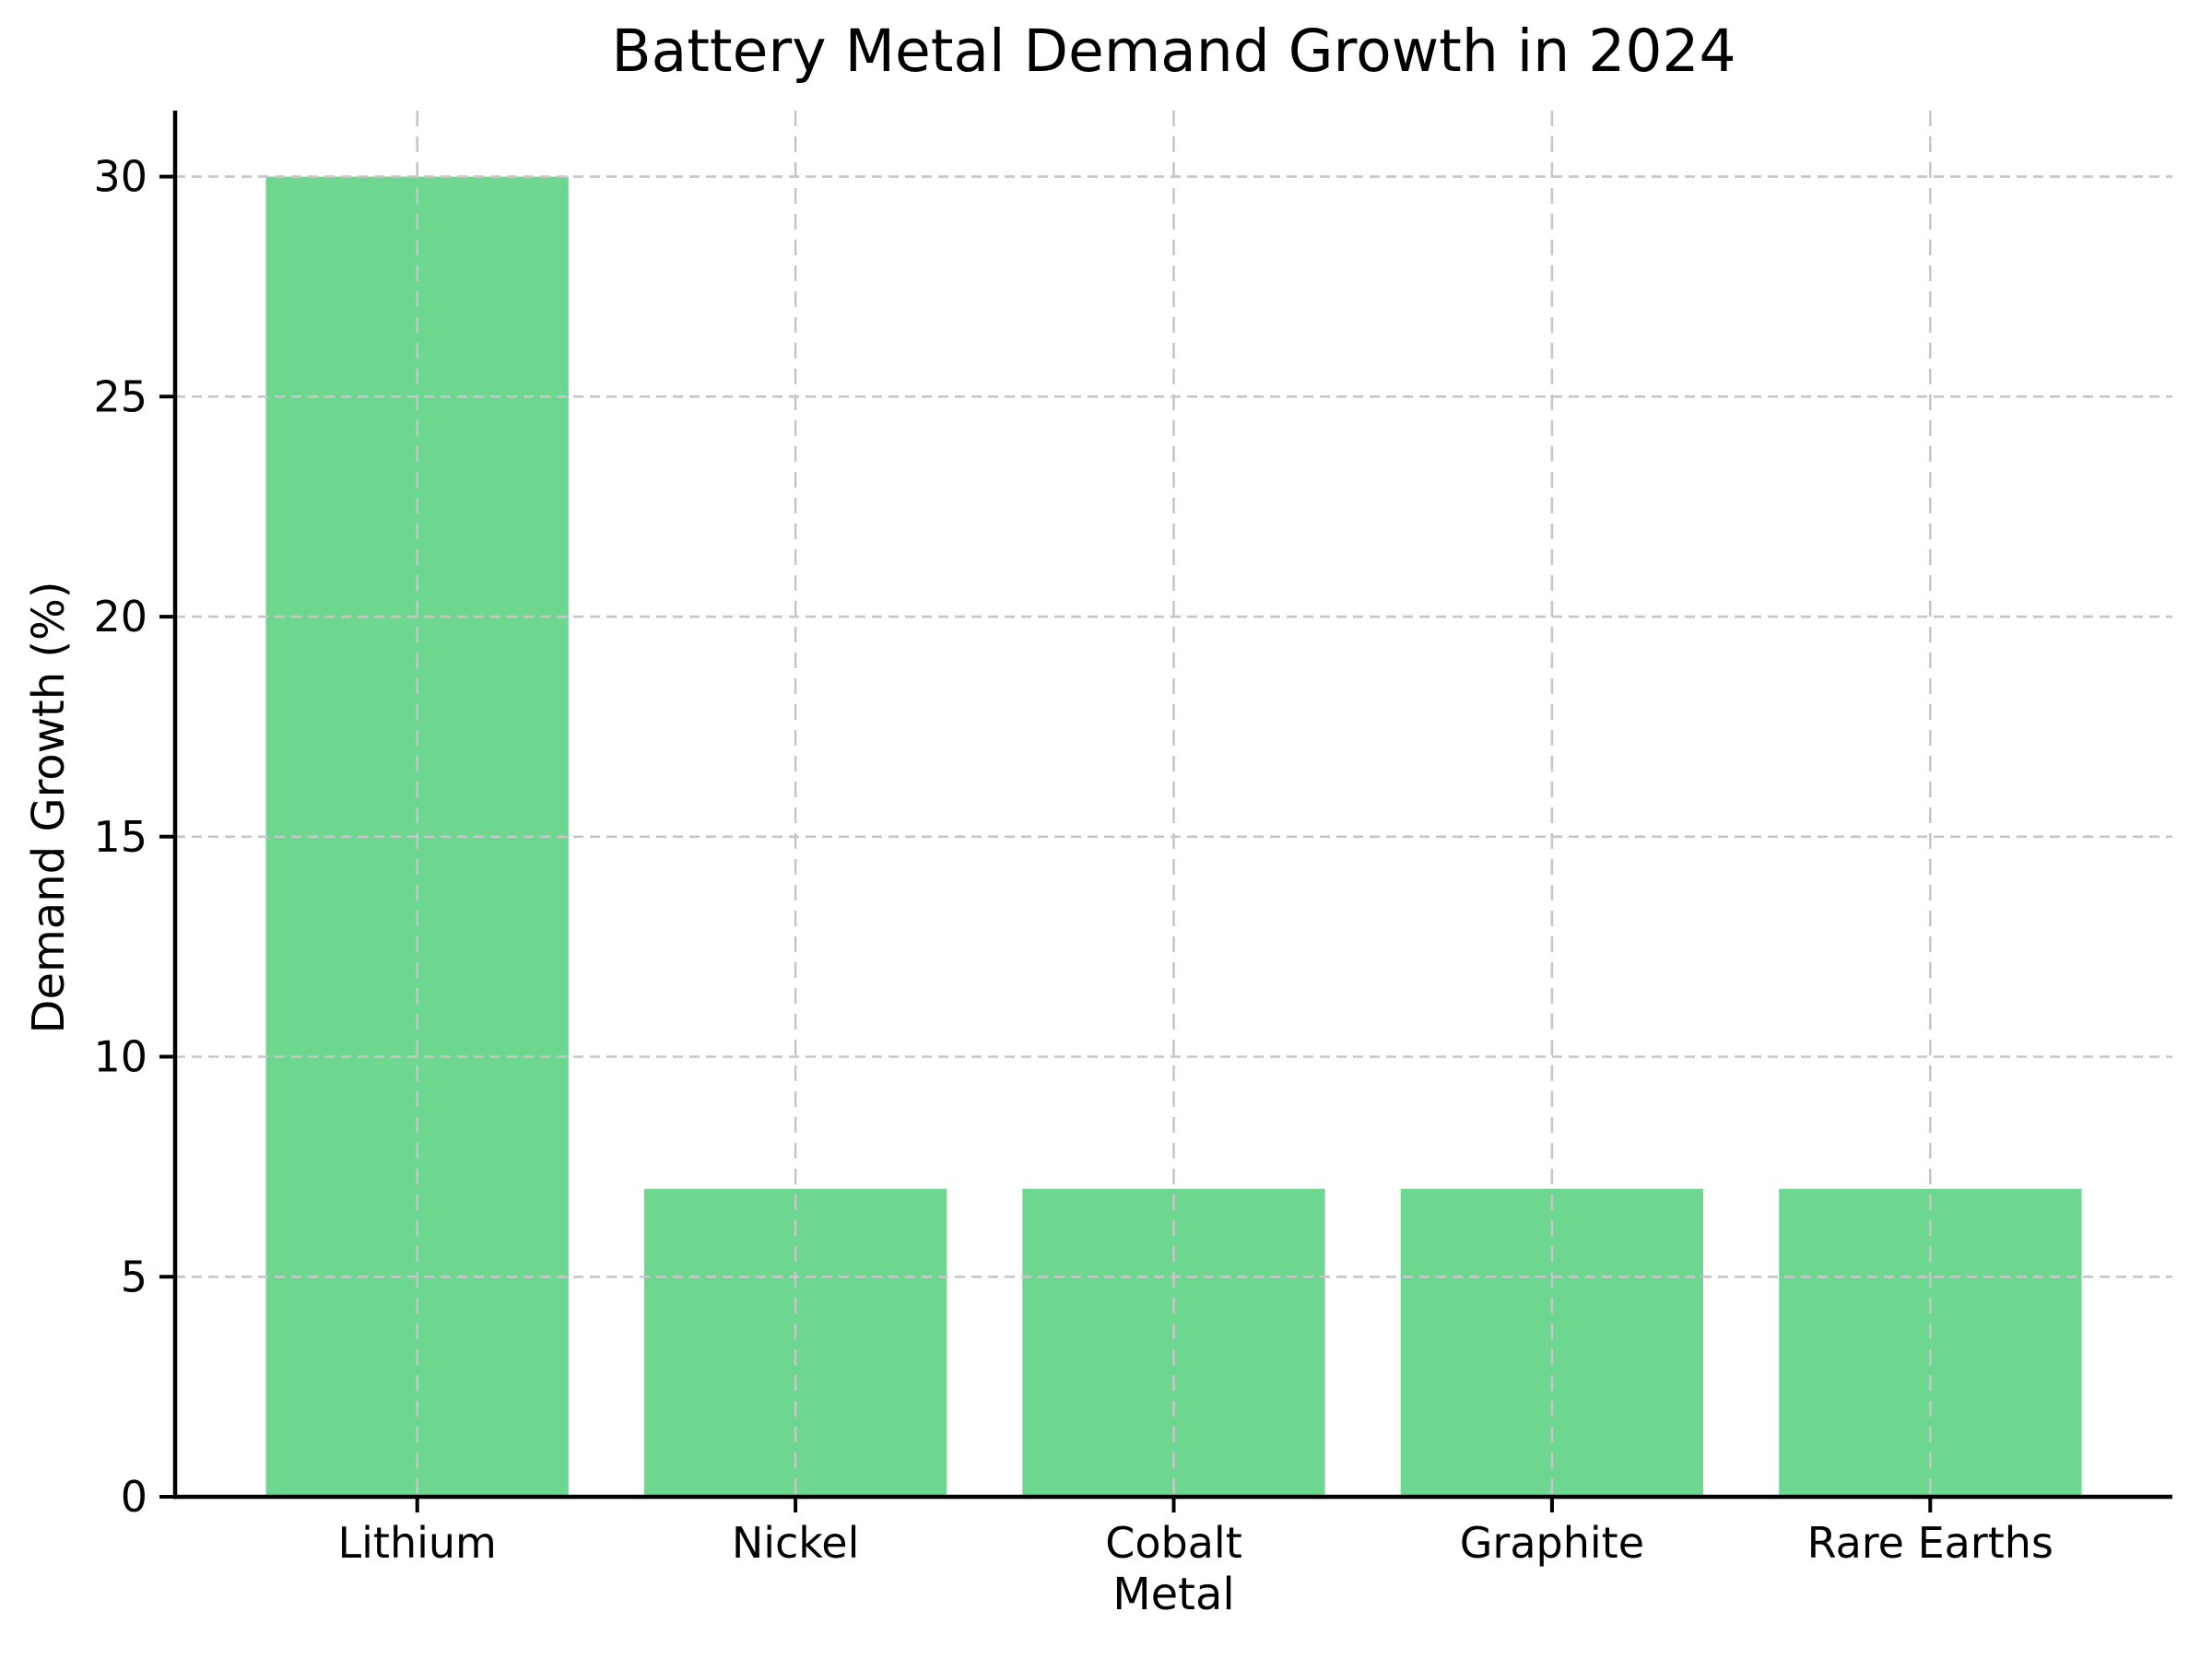  What do you see at coordinates (1173, 1543) in the screenshot?
I see `x-tick-label-cobalt: Cobalt` at bounding box center [1173, 1543].